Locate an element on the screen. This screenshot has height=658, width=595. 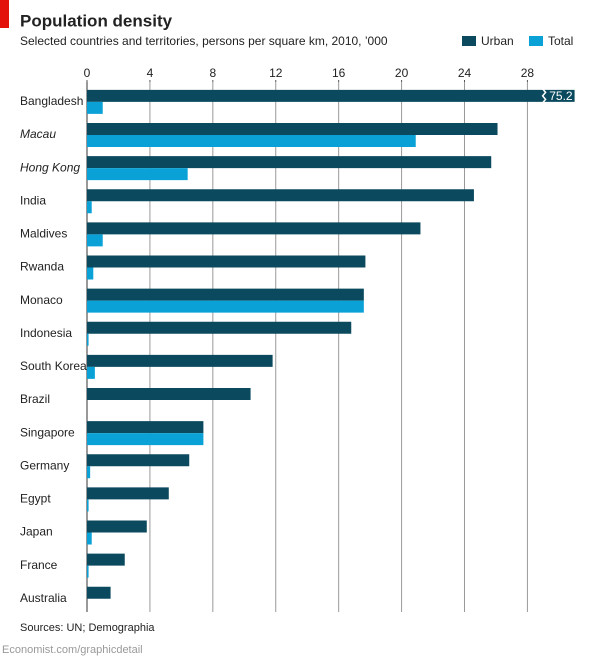
legend-label: Urban is located at coordinates (497, 41).